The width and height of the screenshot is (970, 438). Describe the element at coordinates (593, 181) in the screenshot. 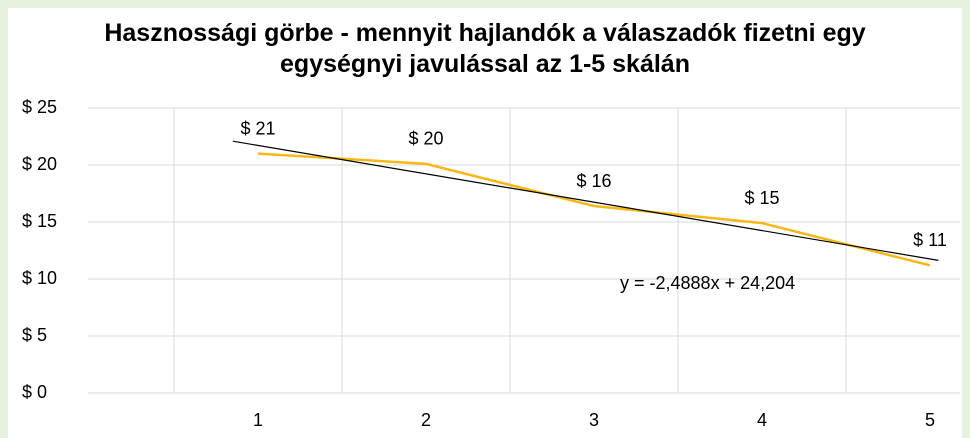

I see `data-label: $ 16` at that location.